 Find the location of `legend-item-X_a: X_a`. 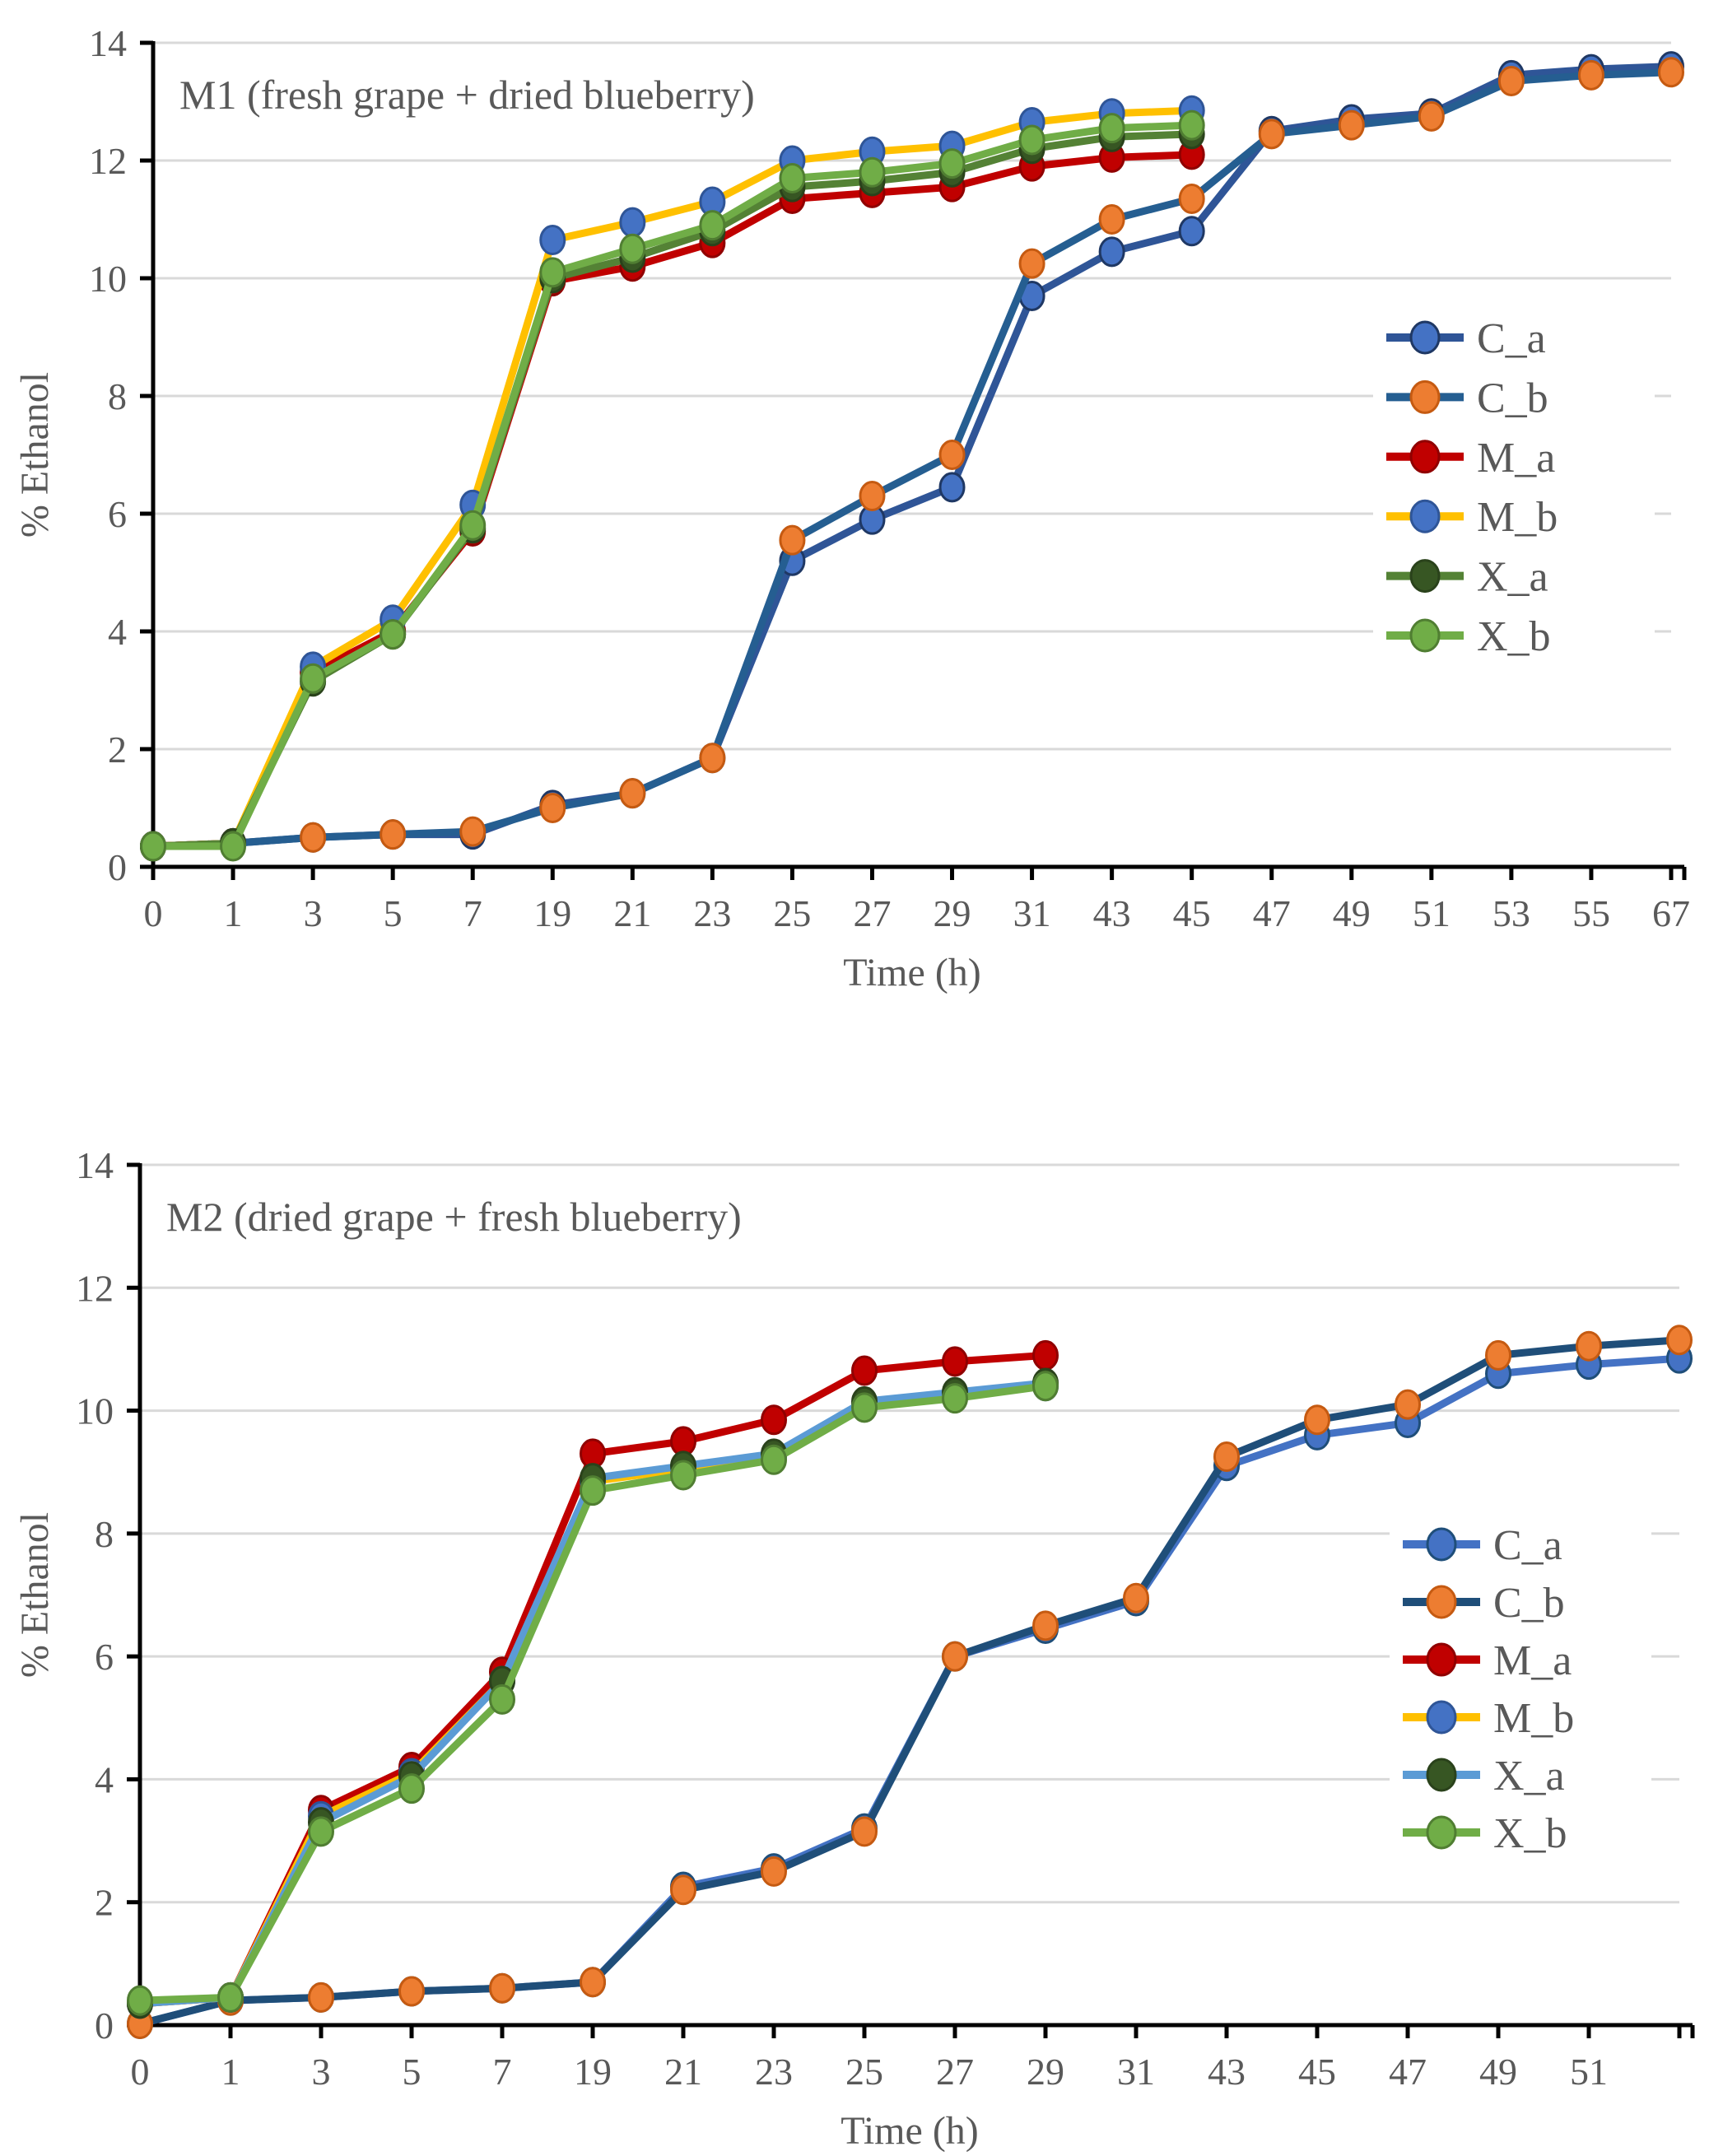

legend-item-X_a: X_a is located at coordinates (1484, 1776).